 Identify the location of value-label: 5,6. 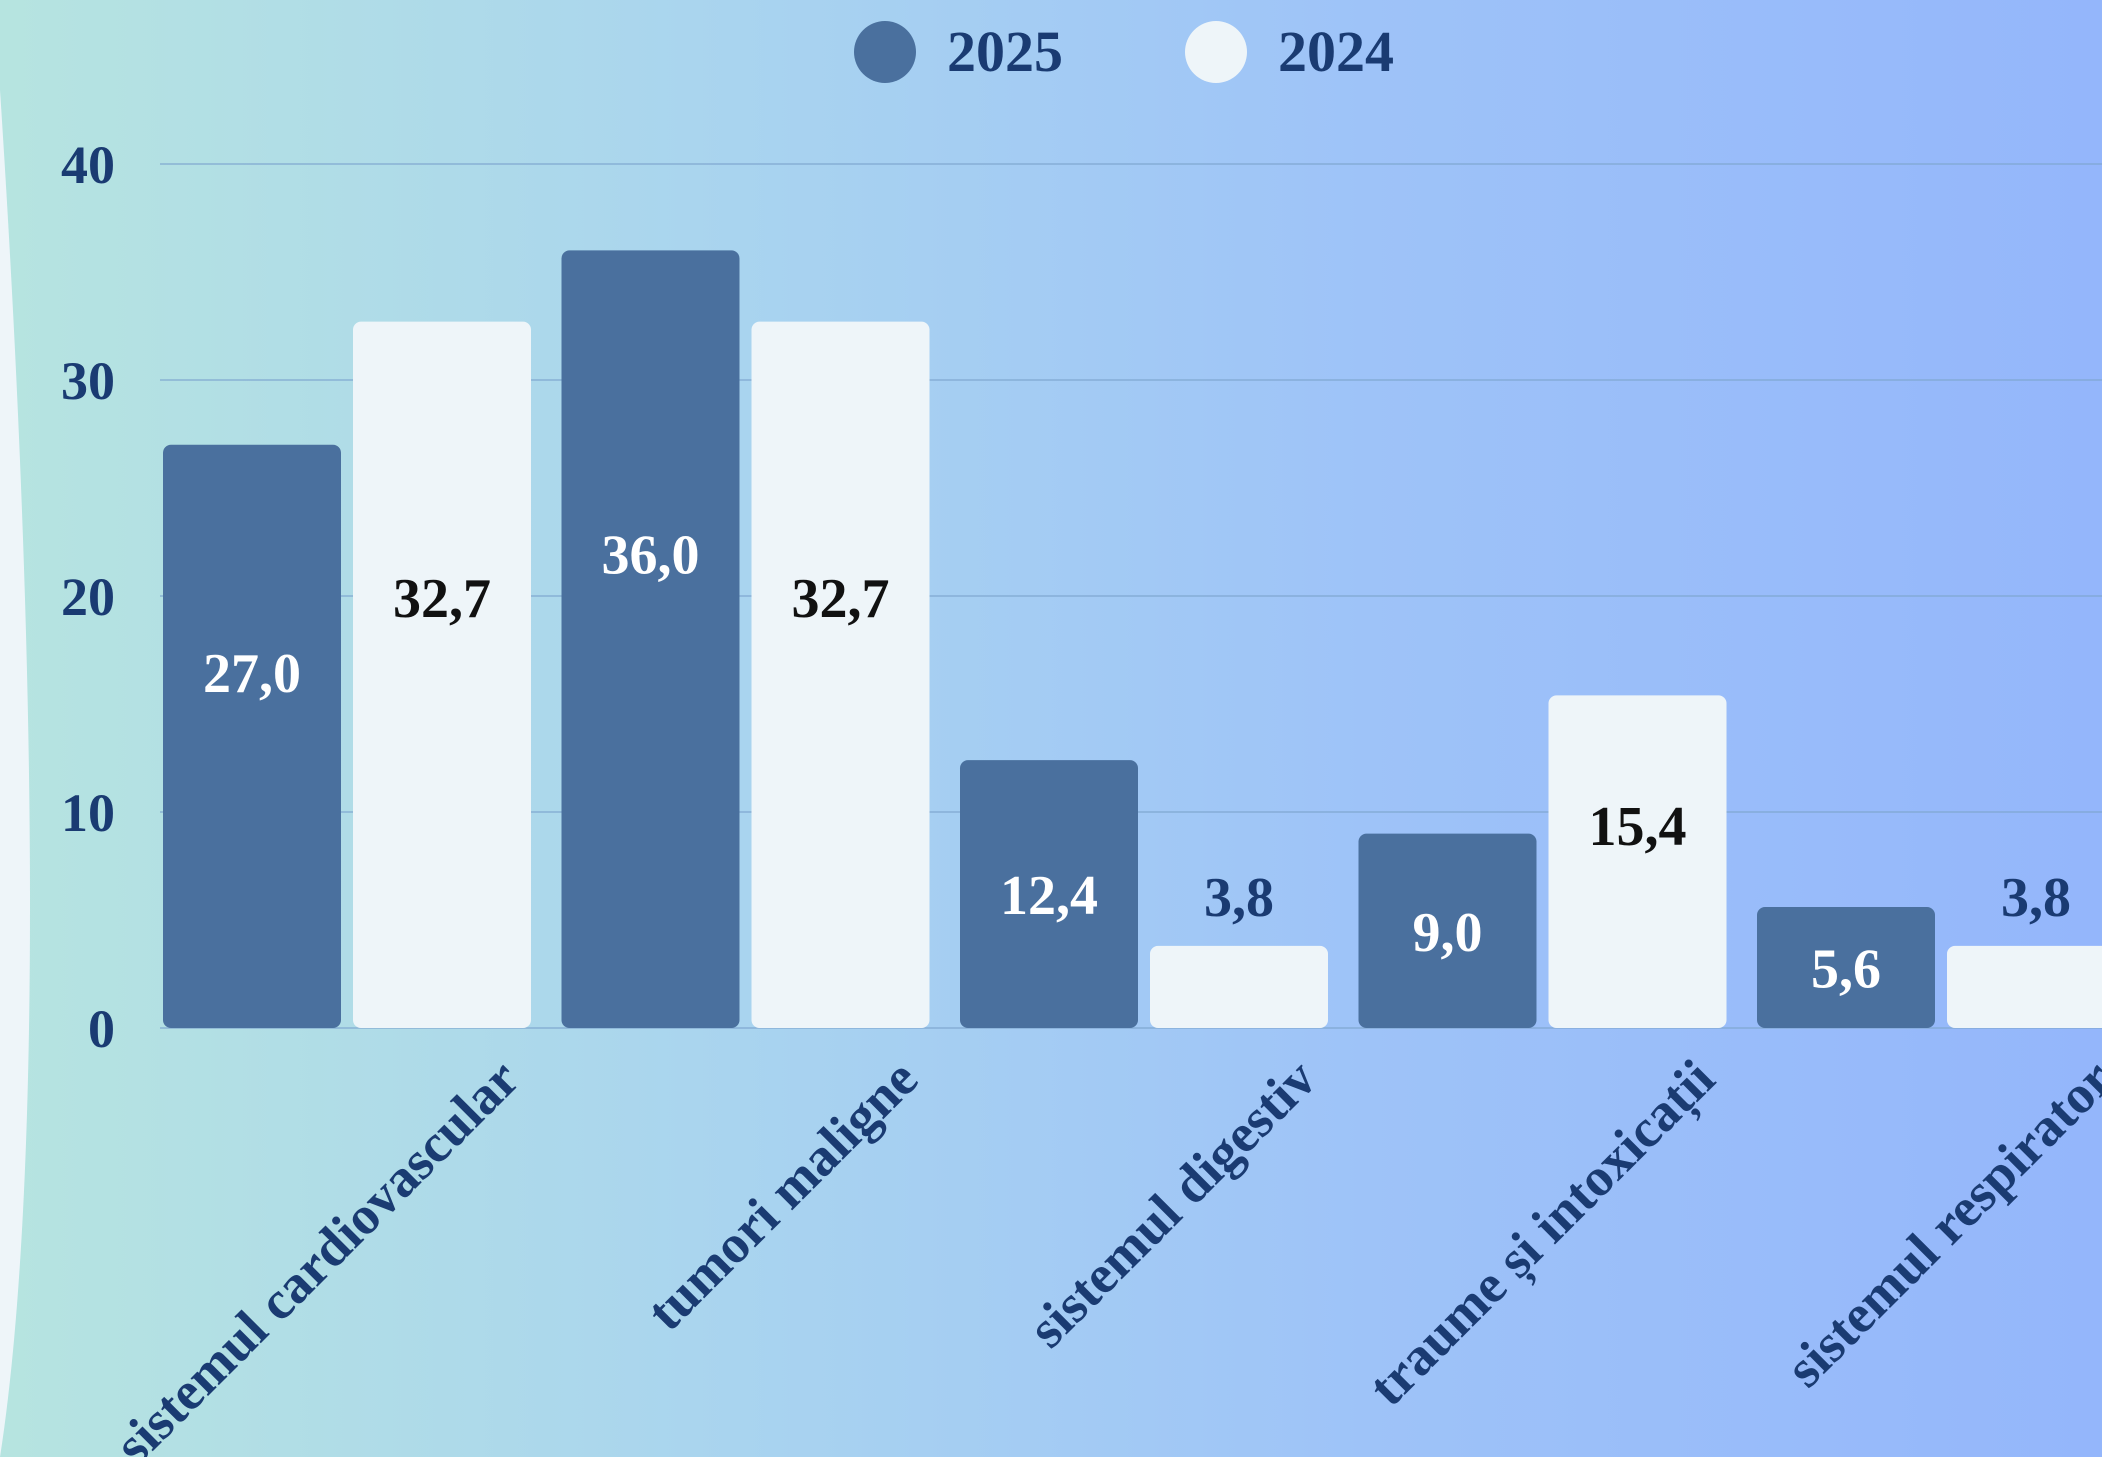
(1846, 970).